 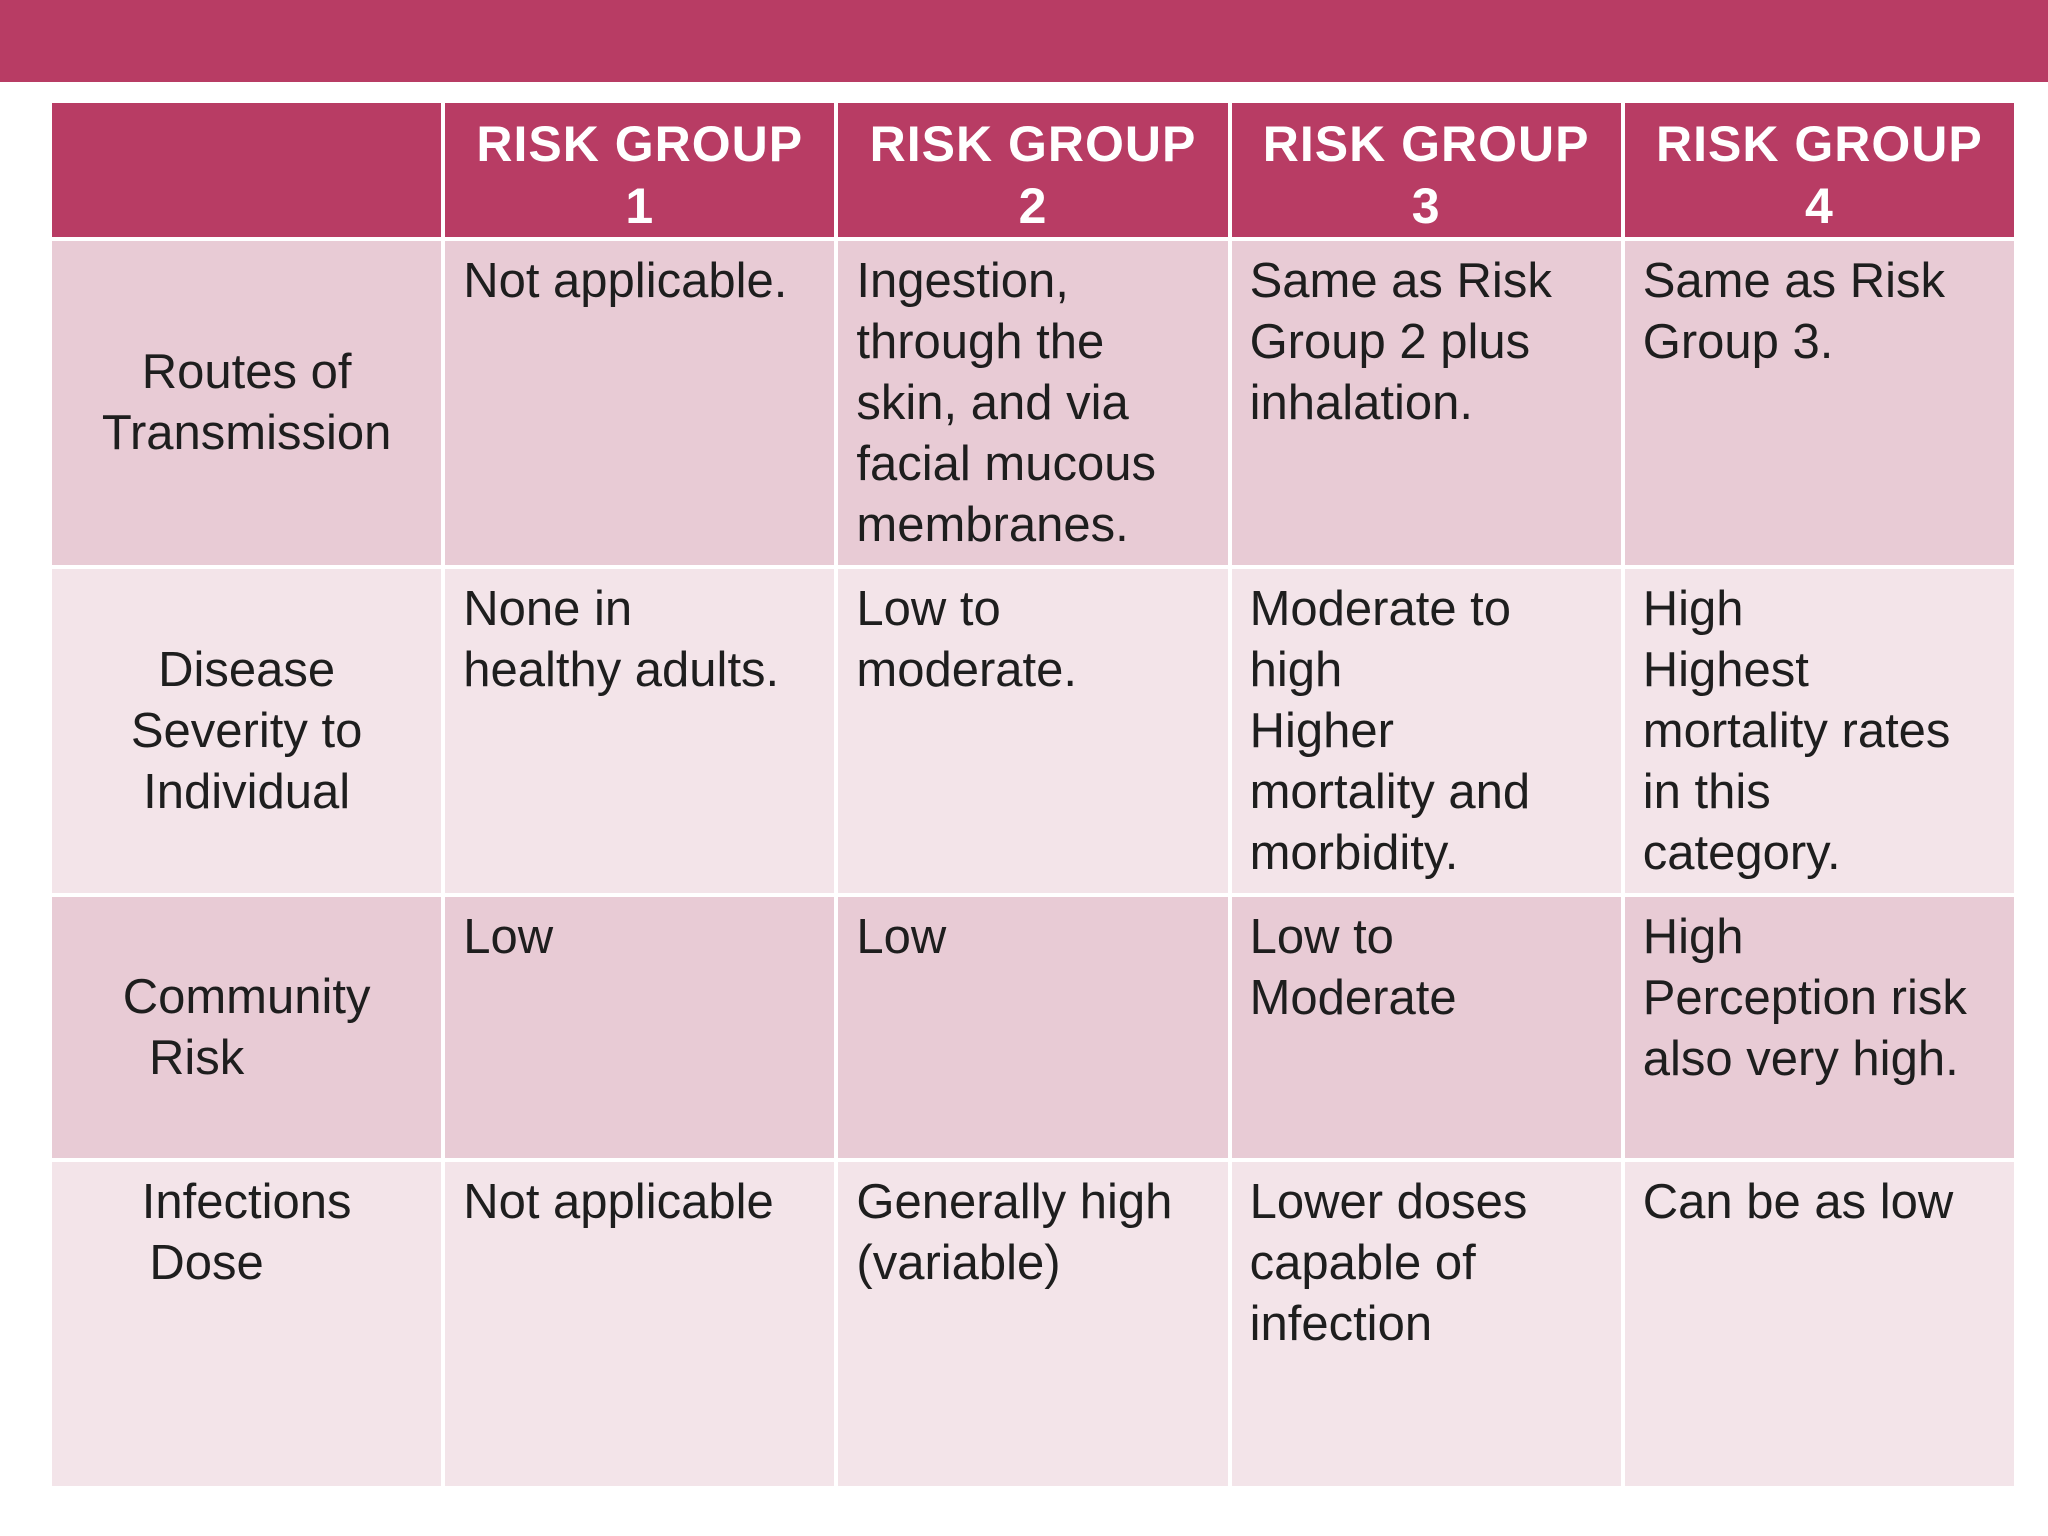 What do you see at coordinates (1426, 403) in the screenshot?
I see `cell-routes-rg3: Same as Risk Group 2 plus inhalation.` at bounding box center [1426, 403].